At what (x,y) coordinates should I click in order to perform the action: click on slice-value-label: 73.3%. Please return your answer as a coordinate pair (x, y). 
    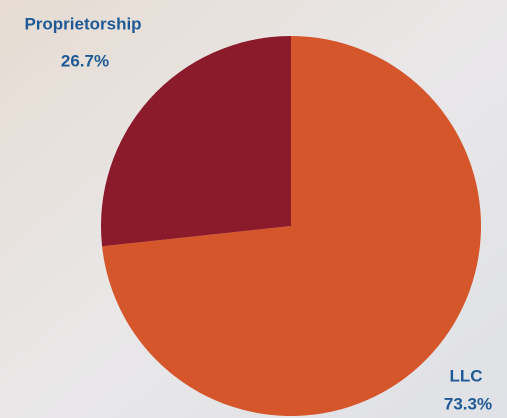
    Looking at the image, I should click on (468, 403).